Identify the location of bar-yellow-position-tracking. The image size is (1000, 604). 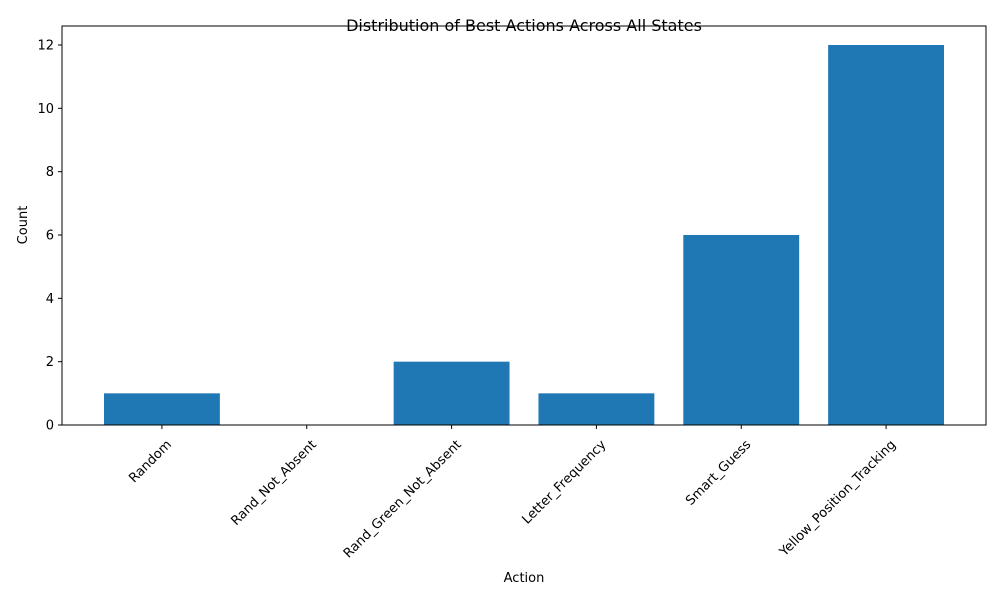
(886, 235).